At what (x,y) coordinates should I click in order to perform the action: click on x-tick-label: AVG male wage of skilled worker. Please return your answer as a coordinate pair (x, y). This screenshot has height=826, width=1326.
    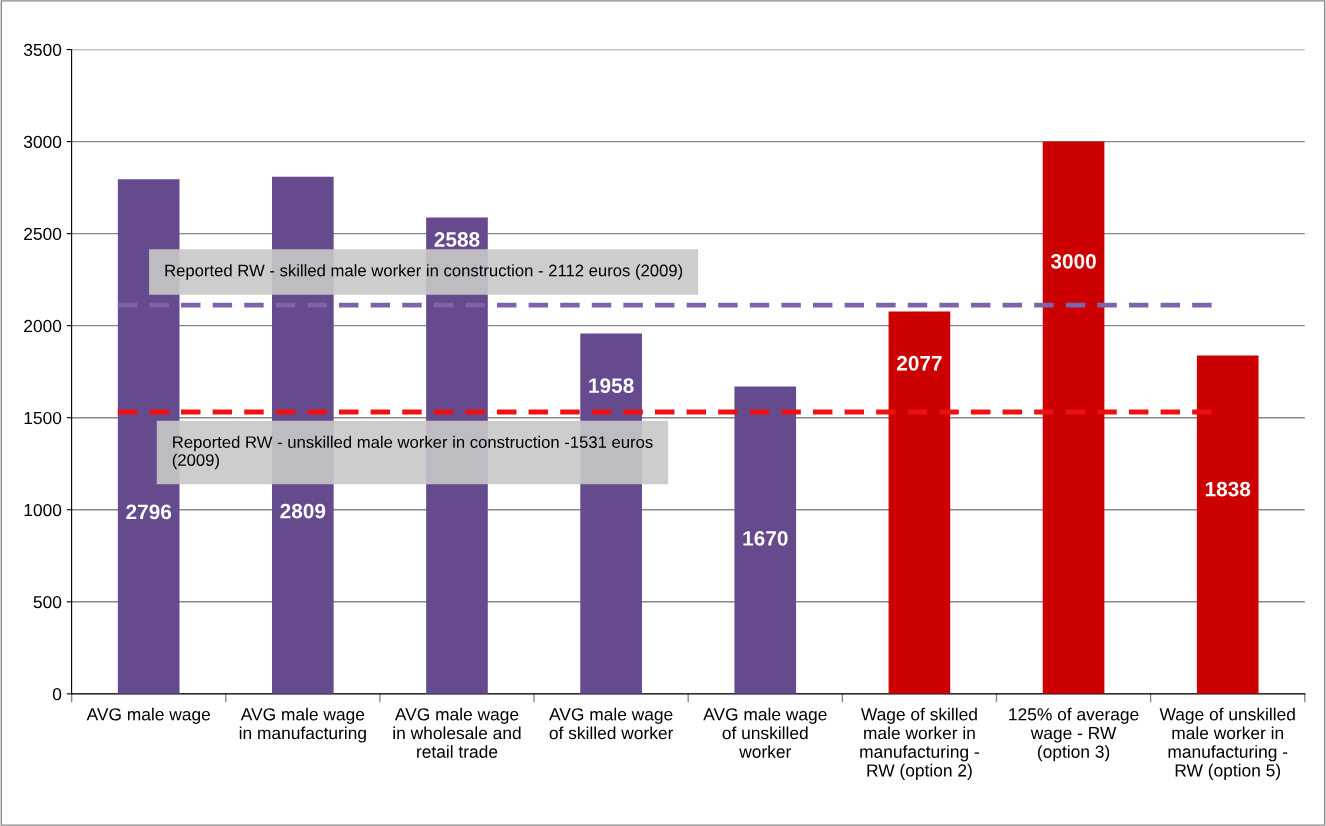
    Looking at the image, I should click on (611, 723).